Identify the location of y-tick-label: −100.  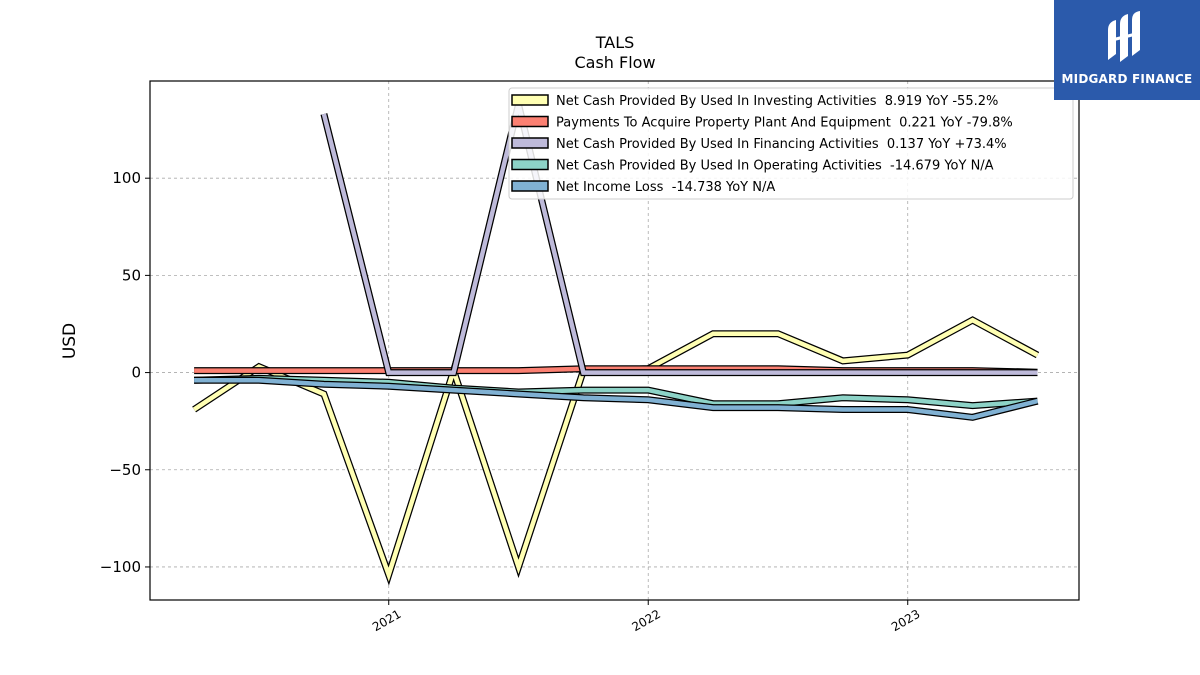
(120, 567).